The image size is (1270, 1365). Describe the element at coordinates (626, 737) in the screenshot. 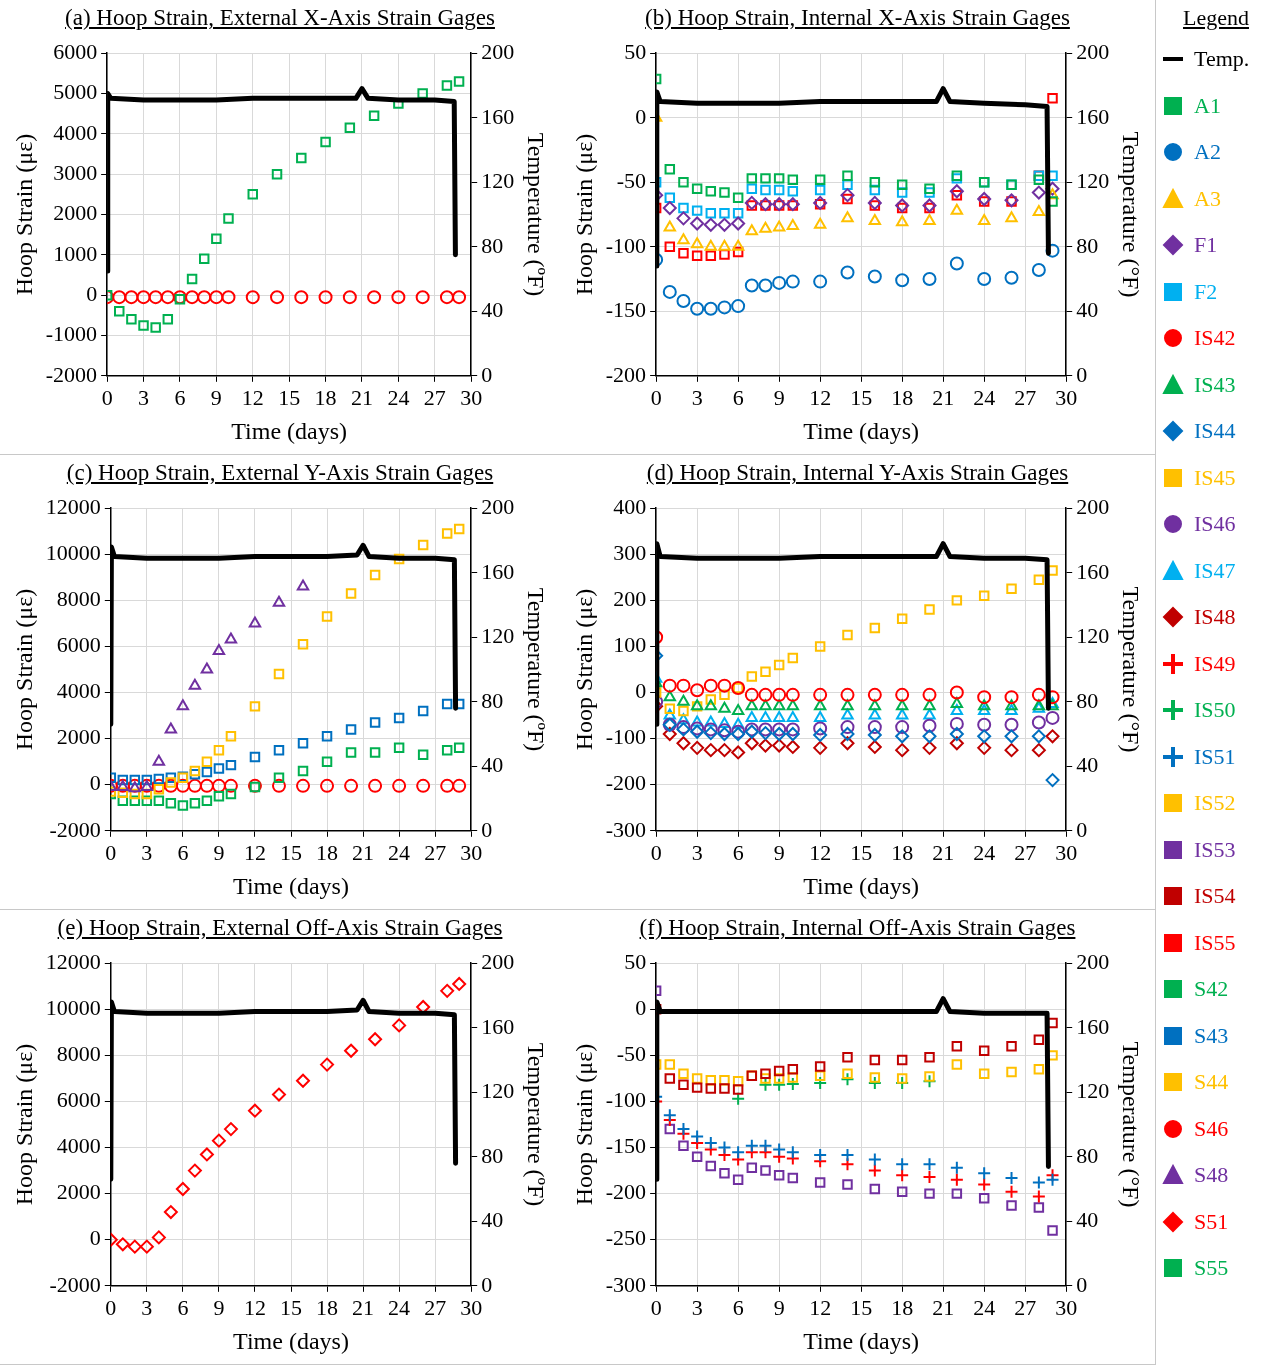

I see `y-tick-label: -100` at that location.